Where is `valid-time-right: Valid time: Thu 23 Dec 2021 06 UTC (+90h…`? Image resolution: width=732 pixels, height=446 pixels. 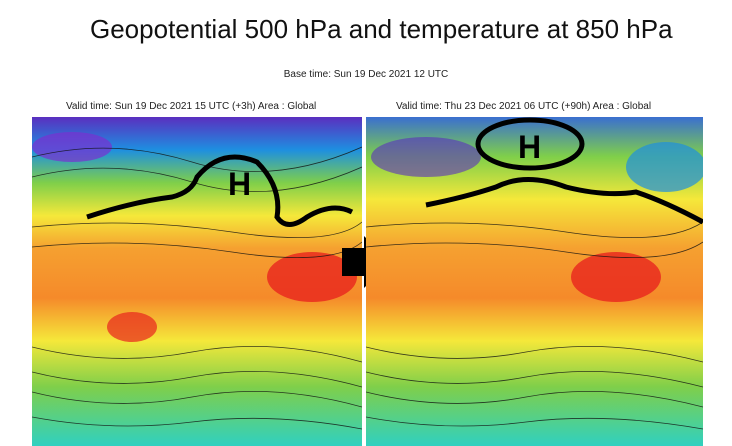
valid-time-right: Valid time: Thu 23 Dec 2021 06 UTC (+90h… is located at coordinates (524, 106).